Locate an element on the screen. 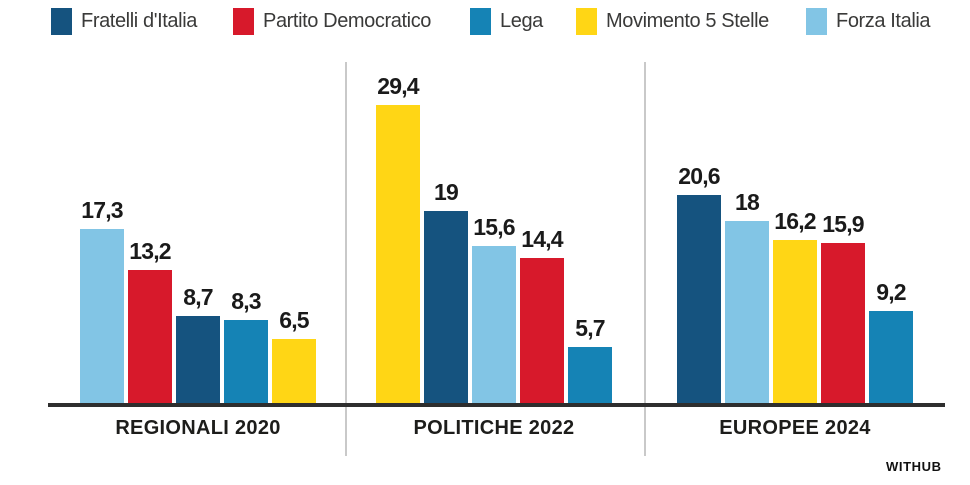 The image size is (970, 485). legend-item-lega: Lega is located at coordinates (506, 21).